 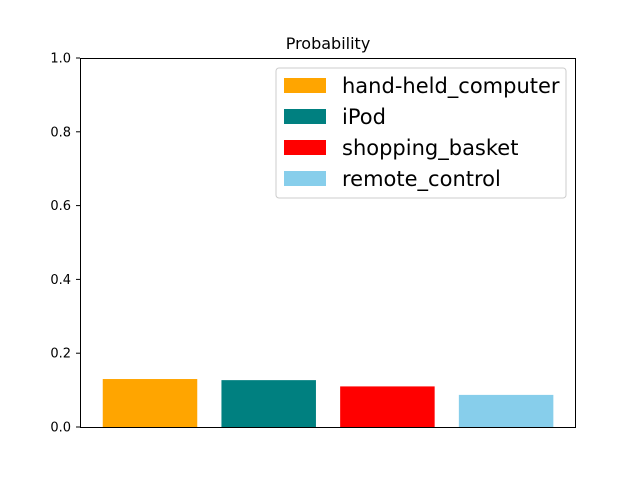 What do you see at coordinates (60, 206) in the screenshot?
I see `y-tick-label: 0.6` at bounding box center [60, 206].